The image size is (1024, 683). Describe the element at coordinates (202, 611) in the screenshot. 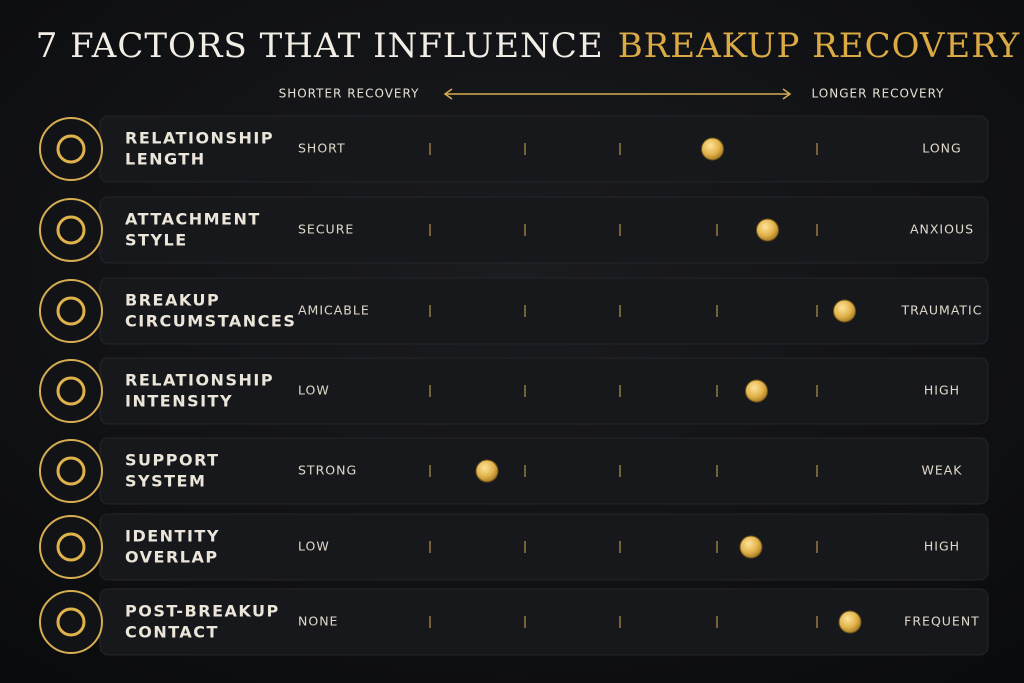

I see `factor-label: POST-BREAKUP` at that location.